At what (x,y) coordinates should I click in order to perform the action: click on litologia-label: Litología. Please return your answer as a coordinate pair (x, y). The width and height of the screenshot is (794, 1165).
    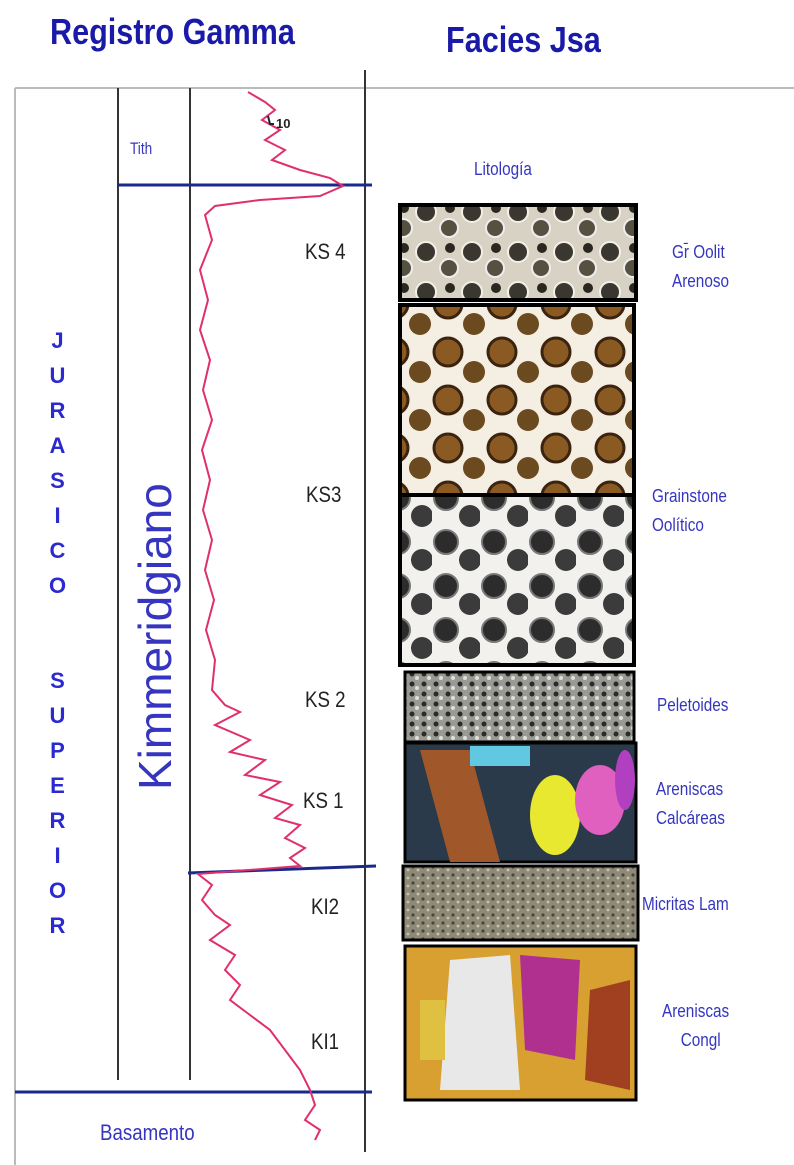
    Looking at the image, I should click on (503, 169).